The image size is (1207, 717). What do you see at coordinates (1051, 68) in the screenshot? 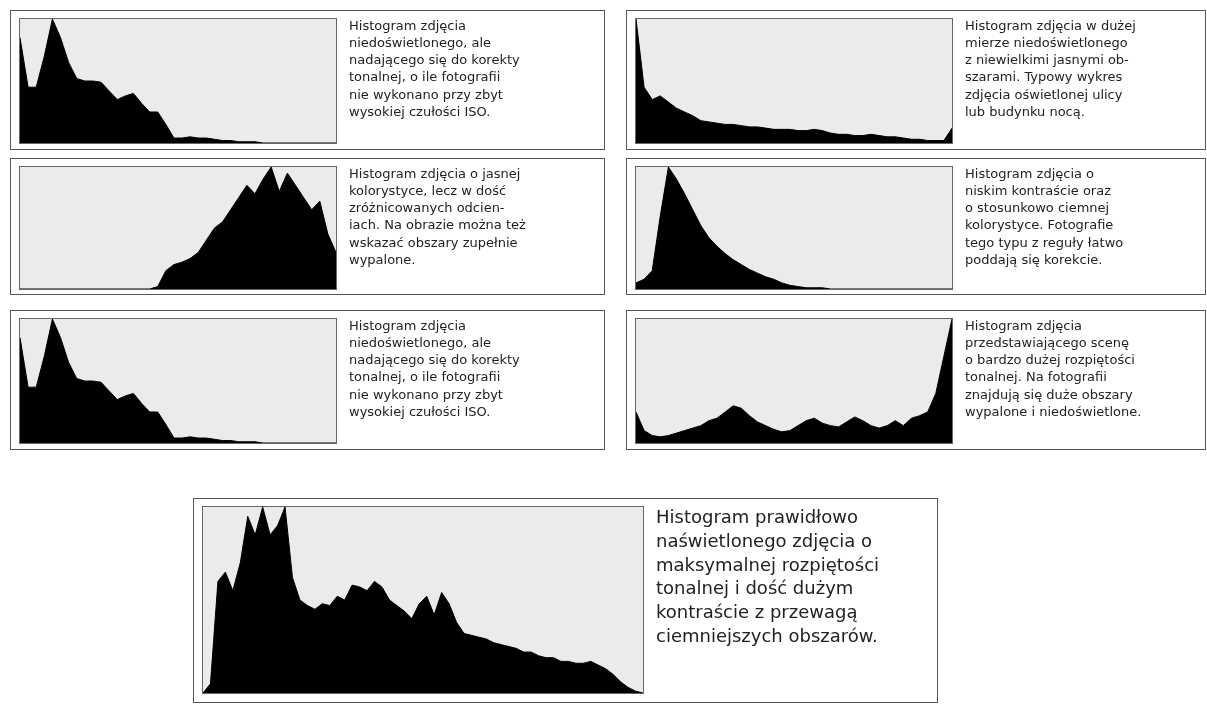
I see `text: Histogram zdjęcia w dużej mierze niedoświetlonego z niewielkimi jasnymi ob- szarami. Typowy wykres zdjęcia oświetlonej ulicy lub budynku nocą.` at bounding box center [1051, 68].